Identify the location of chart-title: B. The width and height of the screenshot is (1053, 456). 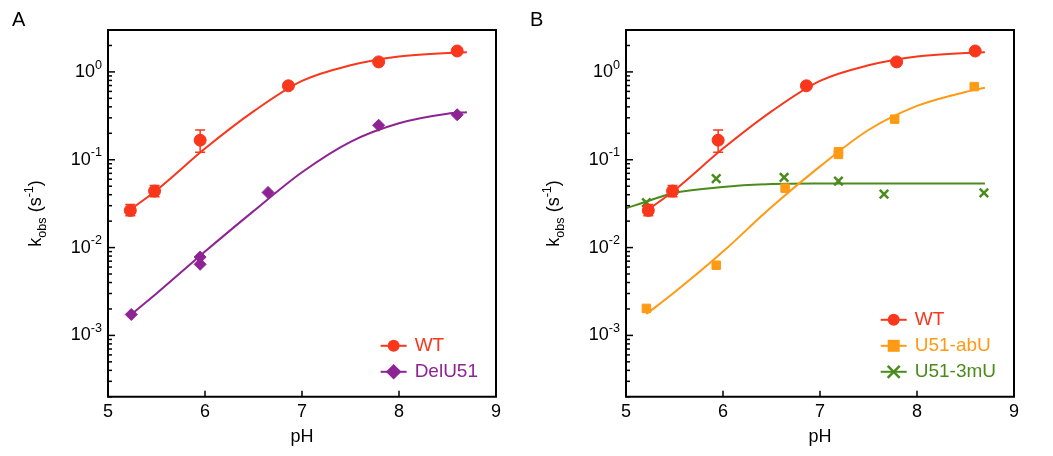
(537, 18).